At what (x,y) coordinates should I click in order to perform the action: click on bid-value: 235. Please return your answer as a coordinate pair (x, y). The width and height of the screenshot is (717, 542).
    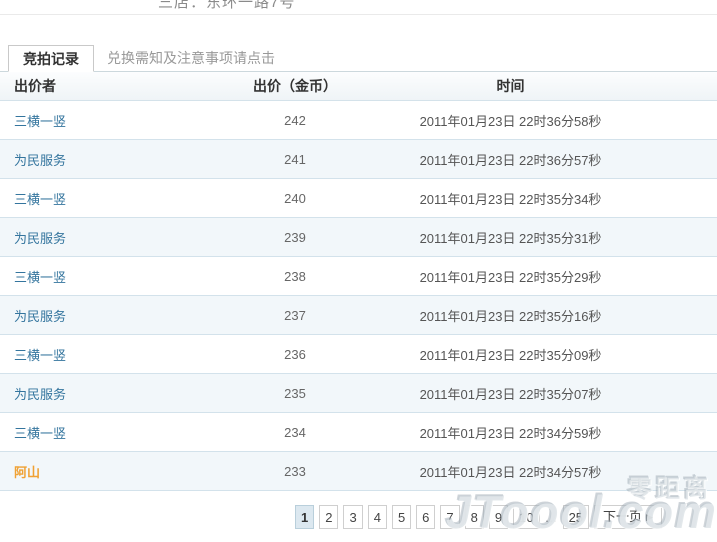
    Looking at the image, I should click on (295, 393).